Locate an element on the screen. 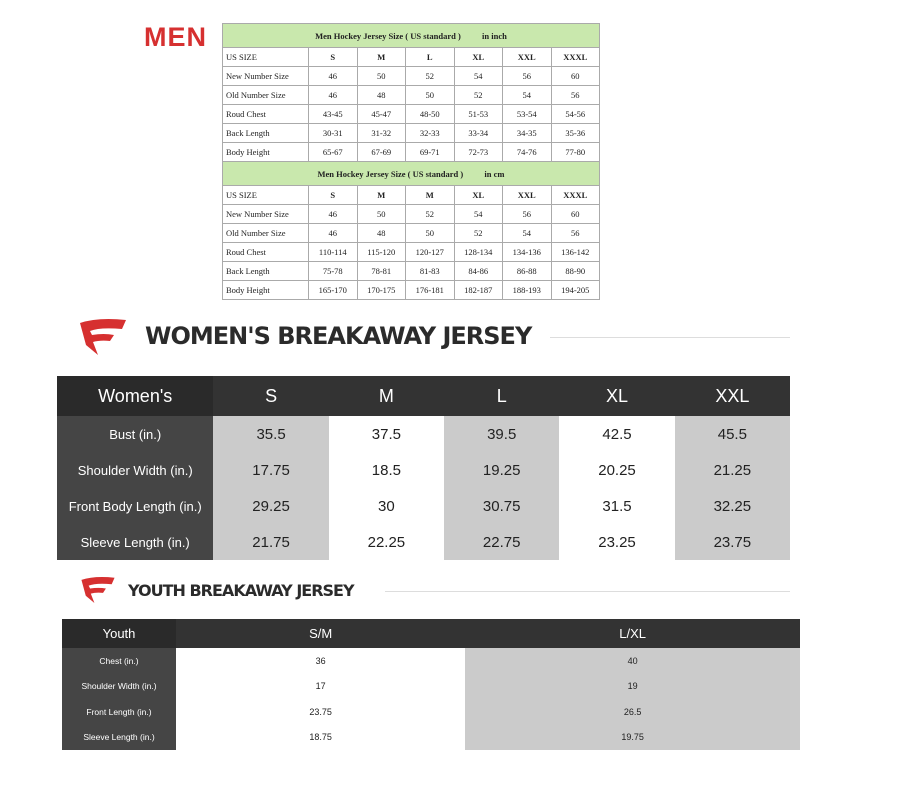 The height and width of the screenshot is (795, 899). table-row: Sleeve Length (in.) 18.75 19.75 is located at coordinates (431, 737).